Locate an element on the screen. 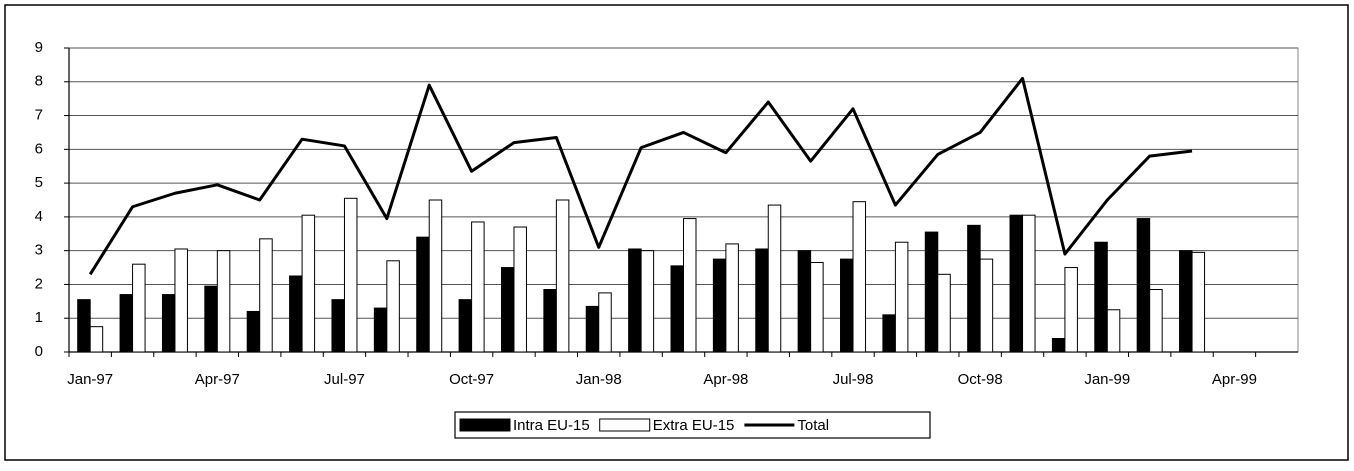 The height and width of the screenshot is (471, 1354). x-tick-label: Jul-97 is located at coordinates (344, 379).